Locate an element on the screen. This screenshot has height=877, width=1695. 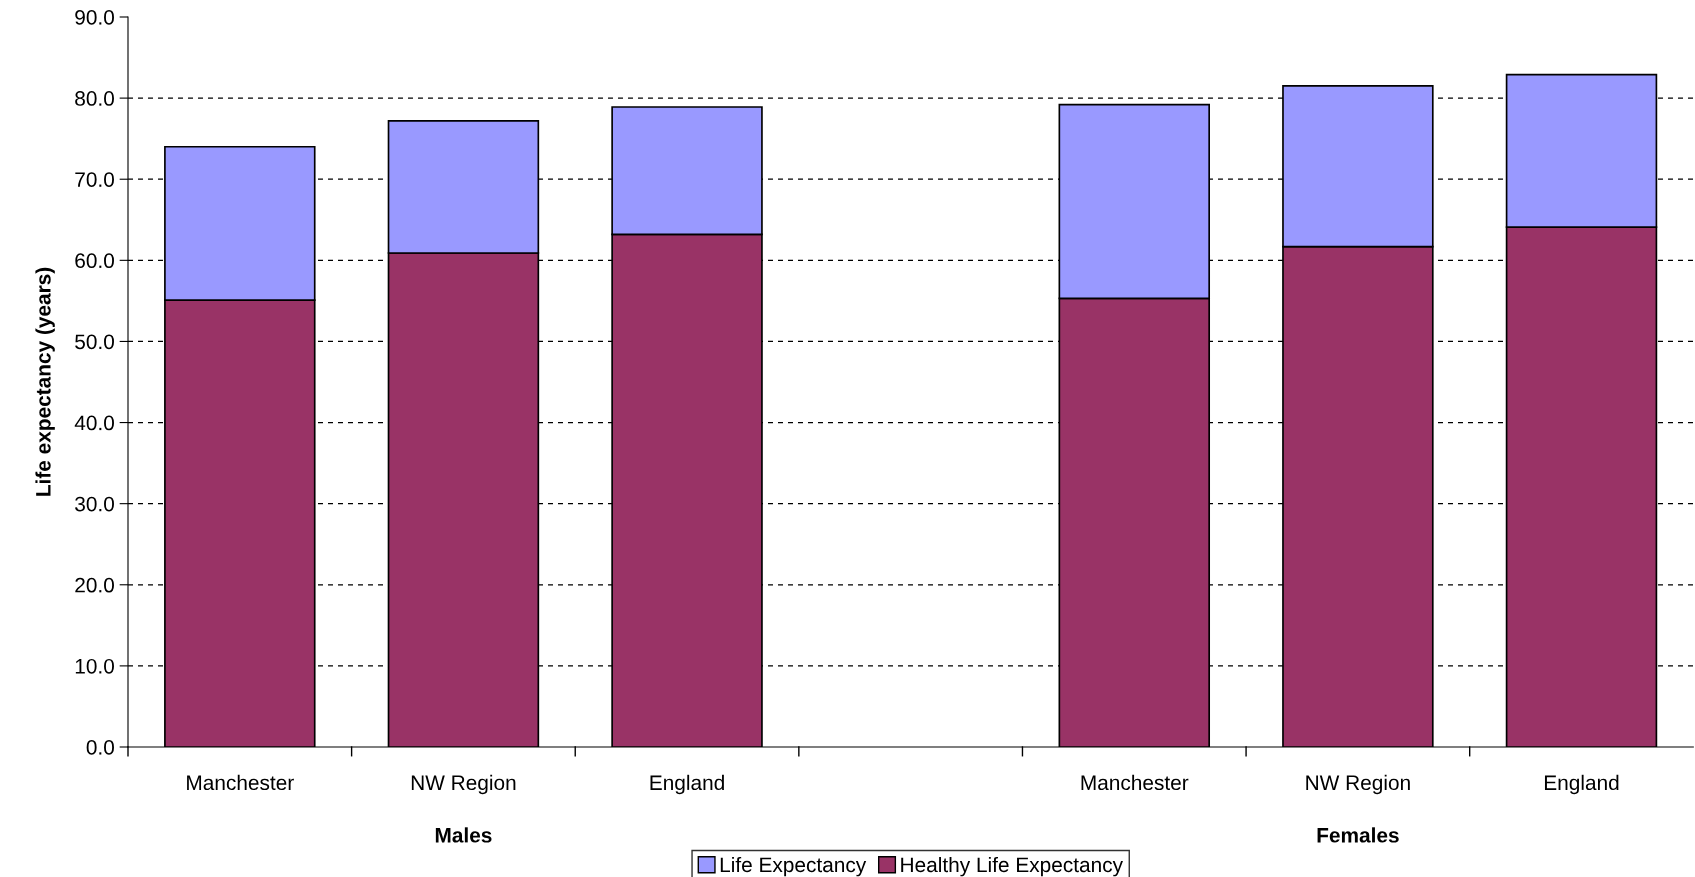
y-tick-label: 30.0 is located at coordinates (94, 504).